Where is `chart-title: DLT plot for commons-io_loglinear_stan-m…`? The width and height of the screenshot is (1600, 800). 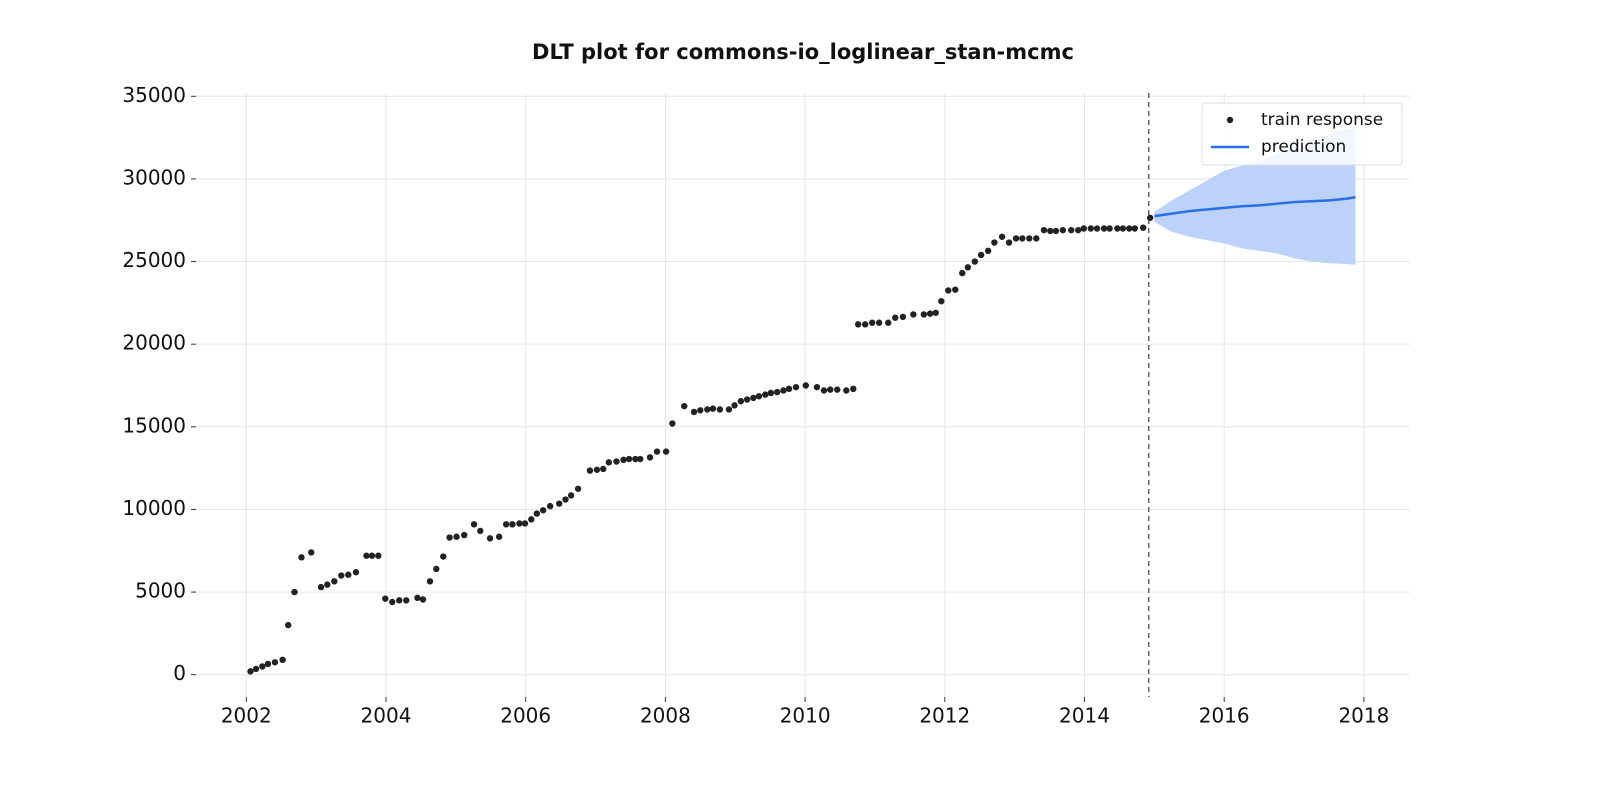
chart-title: DLT plot for commons-io_loglinear_stan-m… is located at coordinates (803, 52).